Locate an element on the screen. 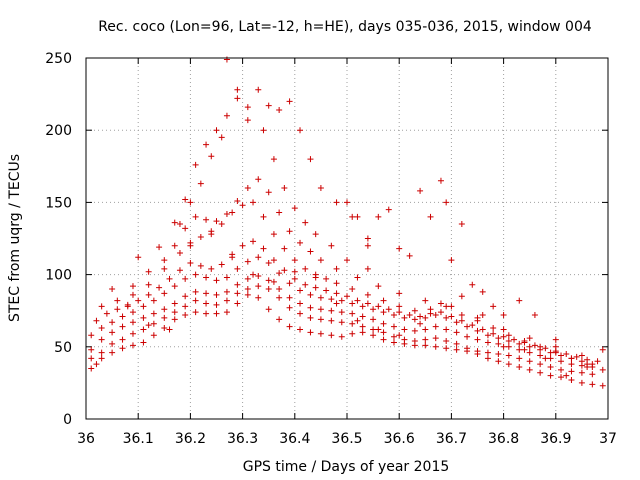 The width and height of the screenshot is (640, 480). x-tick-label: 36.6 is located at coordinates (399, 439).